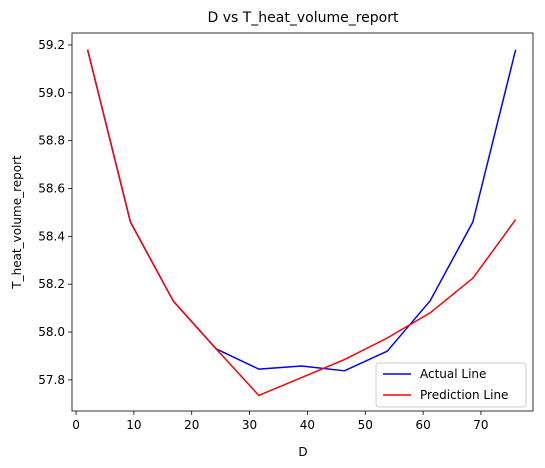 The image size is (545, 468). What do you see at coordinates (51, 332) in the screenshot?
I see `y-tick-label: 58.0` at bounding box center [51, 332].